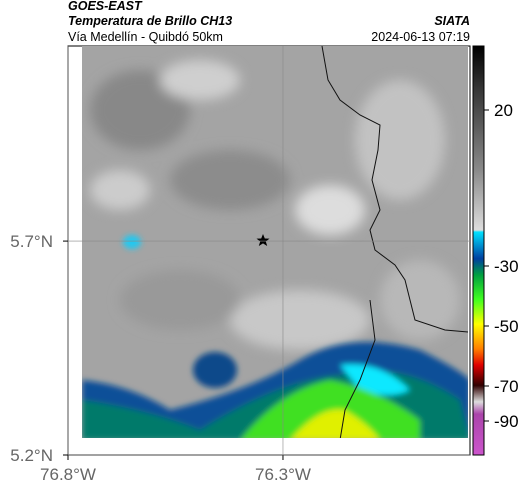 The image size is (526, 496). I want to click on colorbar-tick-label: -70, so click(506, 386).